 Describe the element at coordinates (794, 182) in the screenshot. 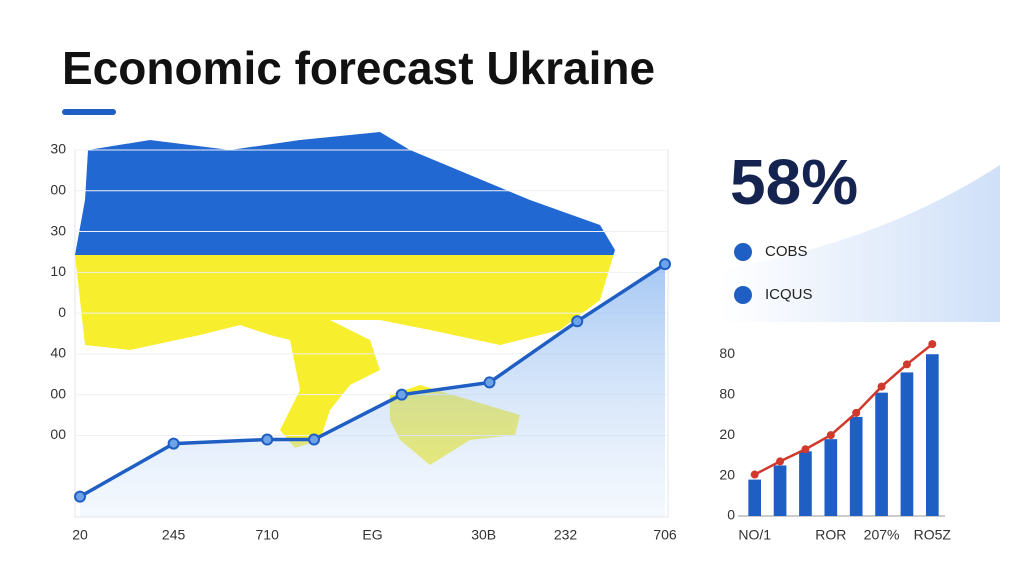

I see `kpi-value: 58%` at that location.